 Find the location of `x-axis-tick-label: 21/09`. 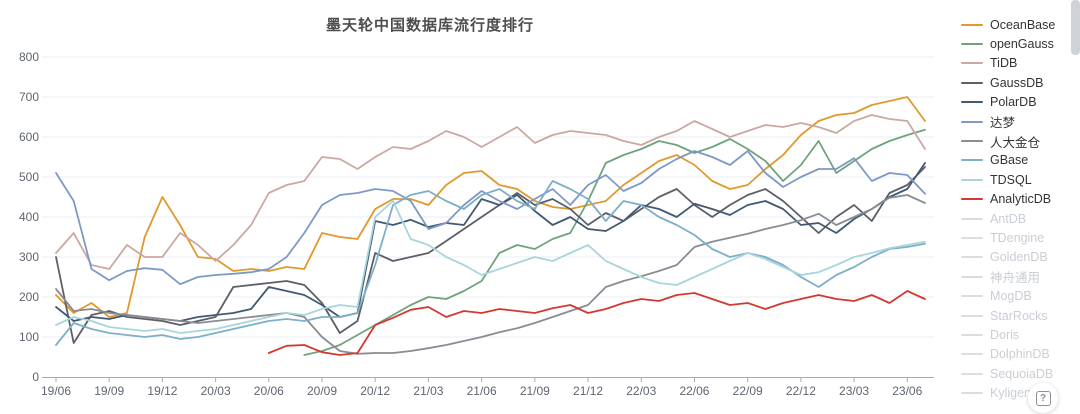

x-axis-tick-label: 21/09 is located at coordinates (535, 391).